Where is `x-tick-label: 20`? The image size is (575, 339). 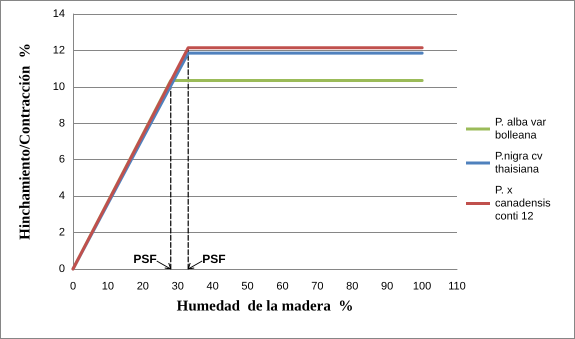
x-tick-label: 20 is located at coordinates (142, 286).